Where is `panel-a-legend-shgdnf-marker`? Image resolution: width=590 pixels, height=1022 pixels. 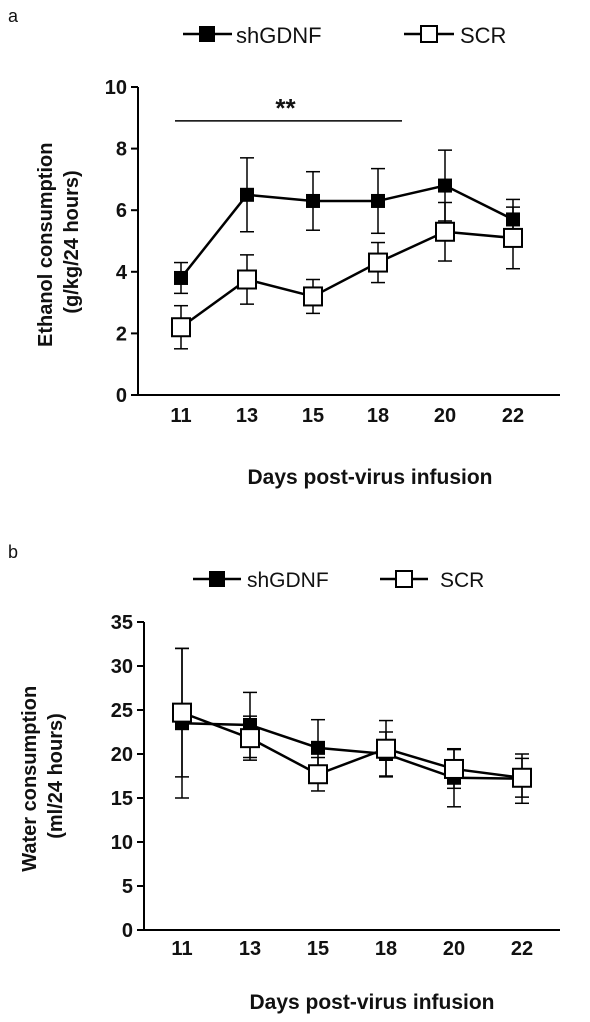
panel-a-legend-shgdnf-marker is located at coordinates (207, 34).